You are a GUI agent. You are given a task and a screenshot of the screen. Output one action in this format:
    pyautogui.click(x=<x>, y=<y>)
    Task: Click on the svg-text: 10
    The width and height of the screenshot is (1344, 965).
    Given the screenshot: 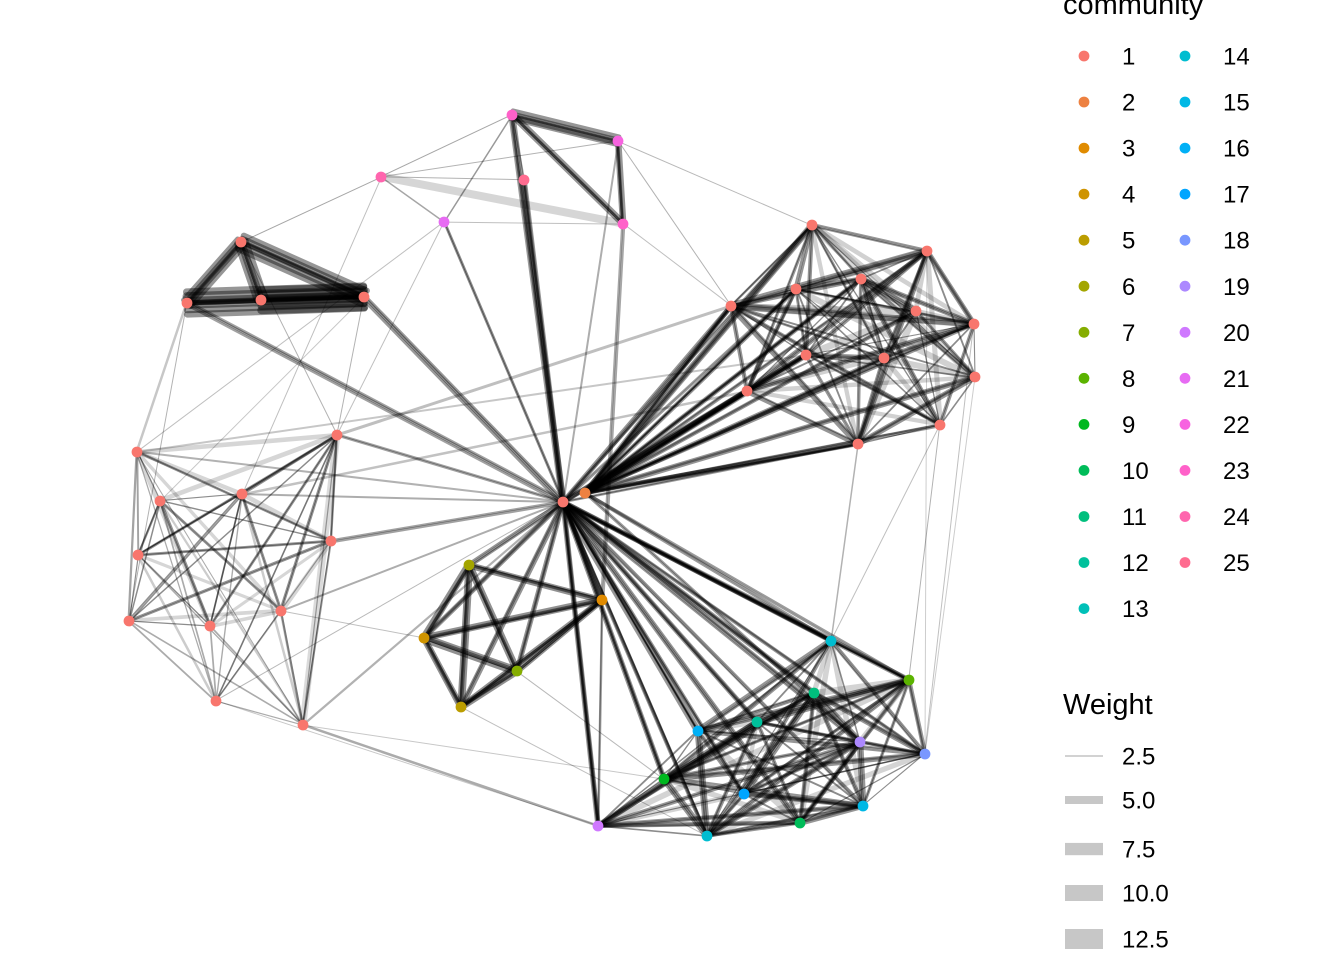 What is the action you would take?
    pyautogui.click(x=1135, y=471)
    